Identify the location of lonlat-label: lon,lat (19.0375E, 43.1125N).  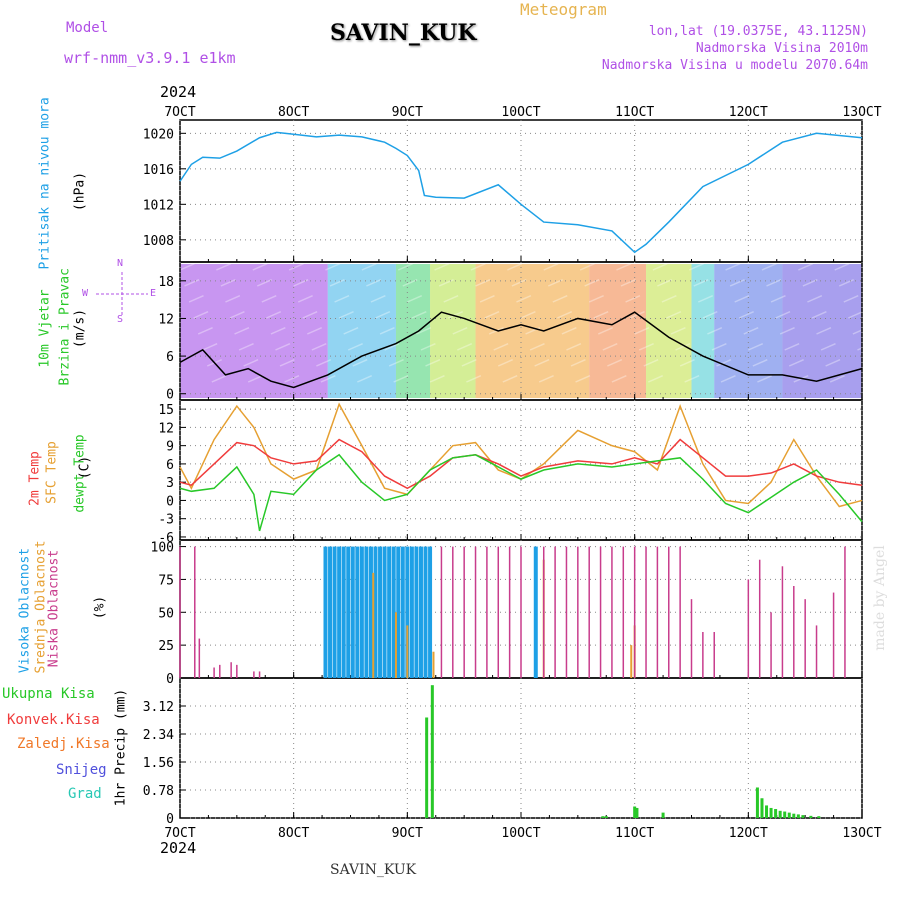
(758, 31).